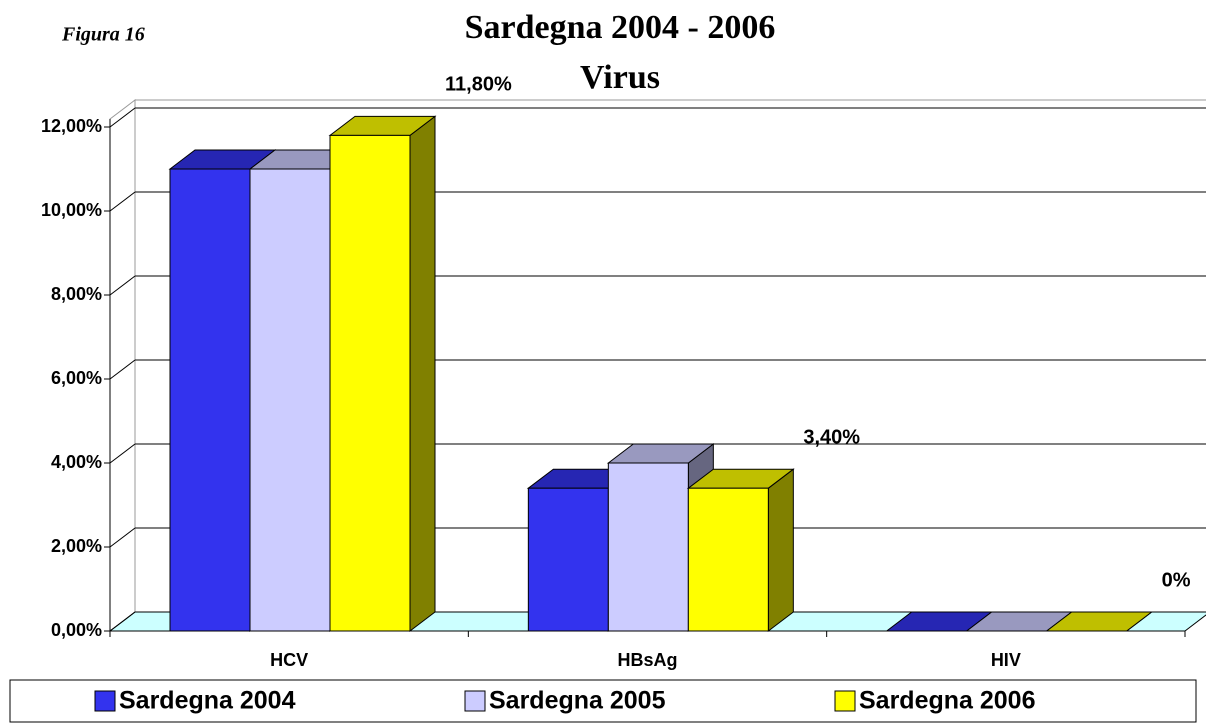 The image size is (1206, 724). I want to click on y-tick-label: 10,00%, so click(71, 210).